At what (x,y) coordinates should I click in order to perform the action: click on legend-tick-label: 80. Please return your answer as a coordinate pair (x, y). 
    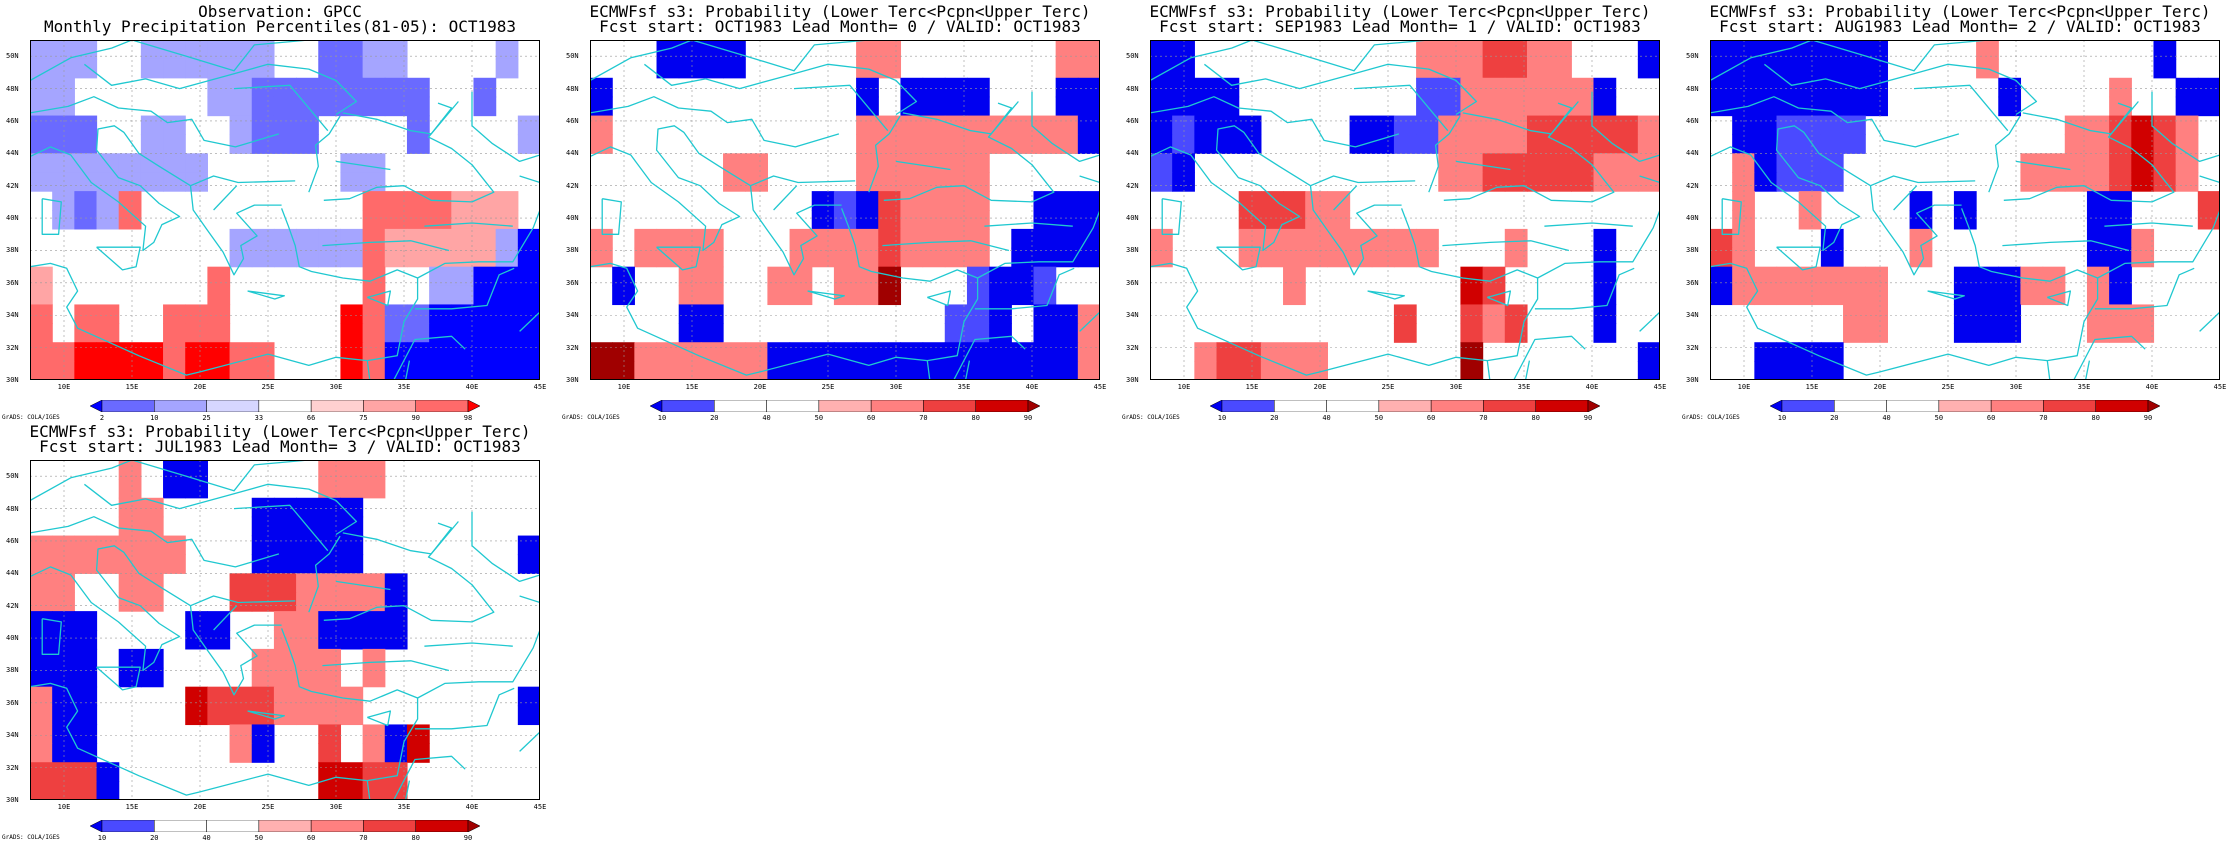
    Looking at the image, I should click on (2095, 418).